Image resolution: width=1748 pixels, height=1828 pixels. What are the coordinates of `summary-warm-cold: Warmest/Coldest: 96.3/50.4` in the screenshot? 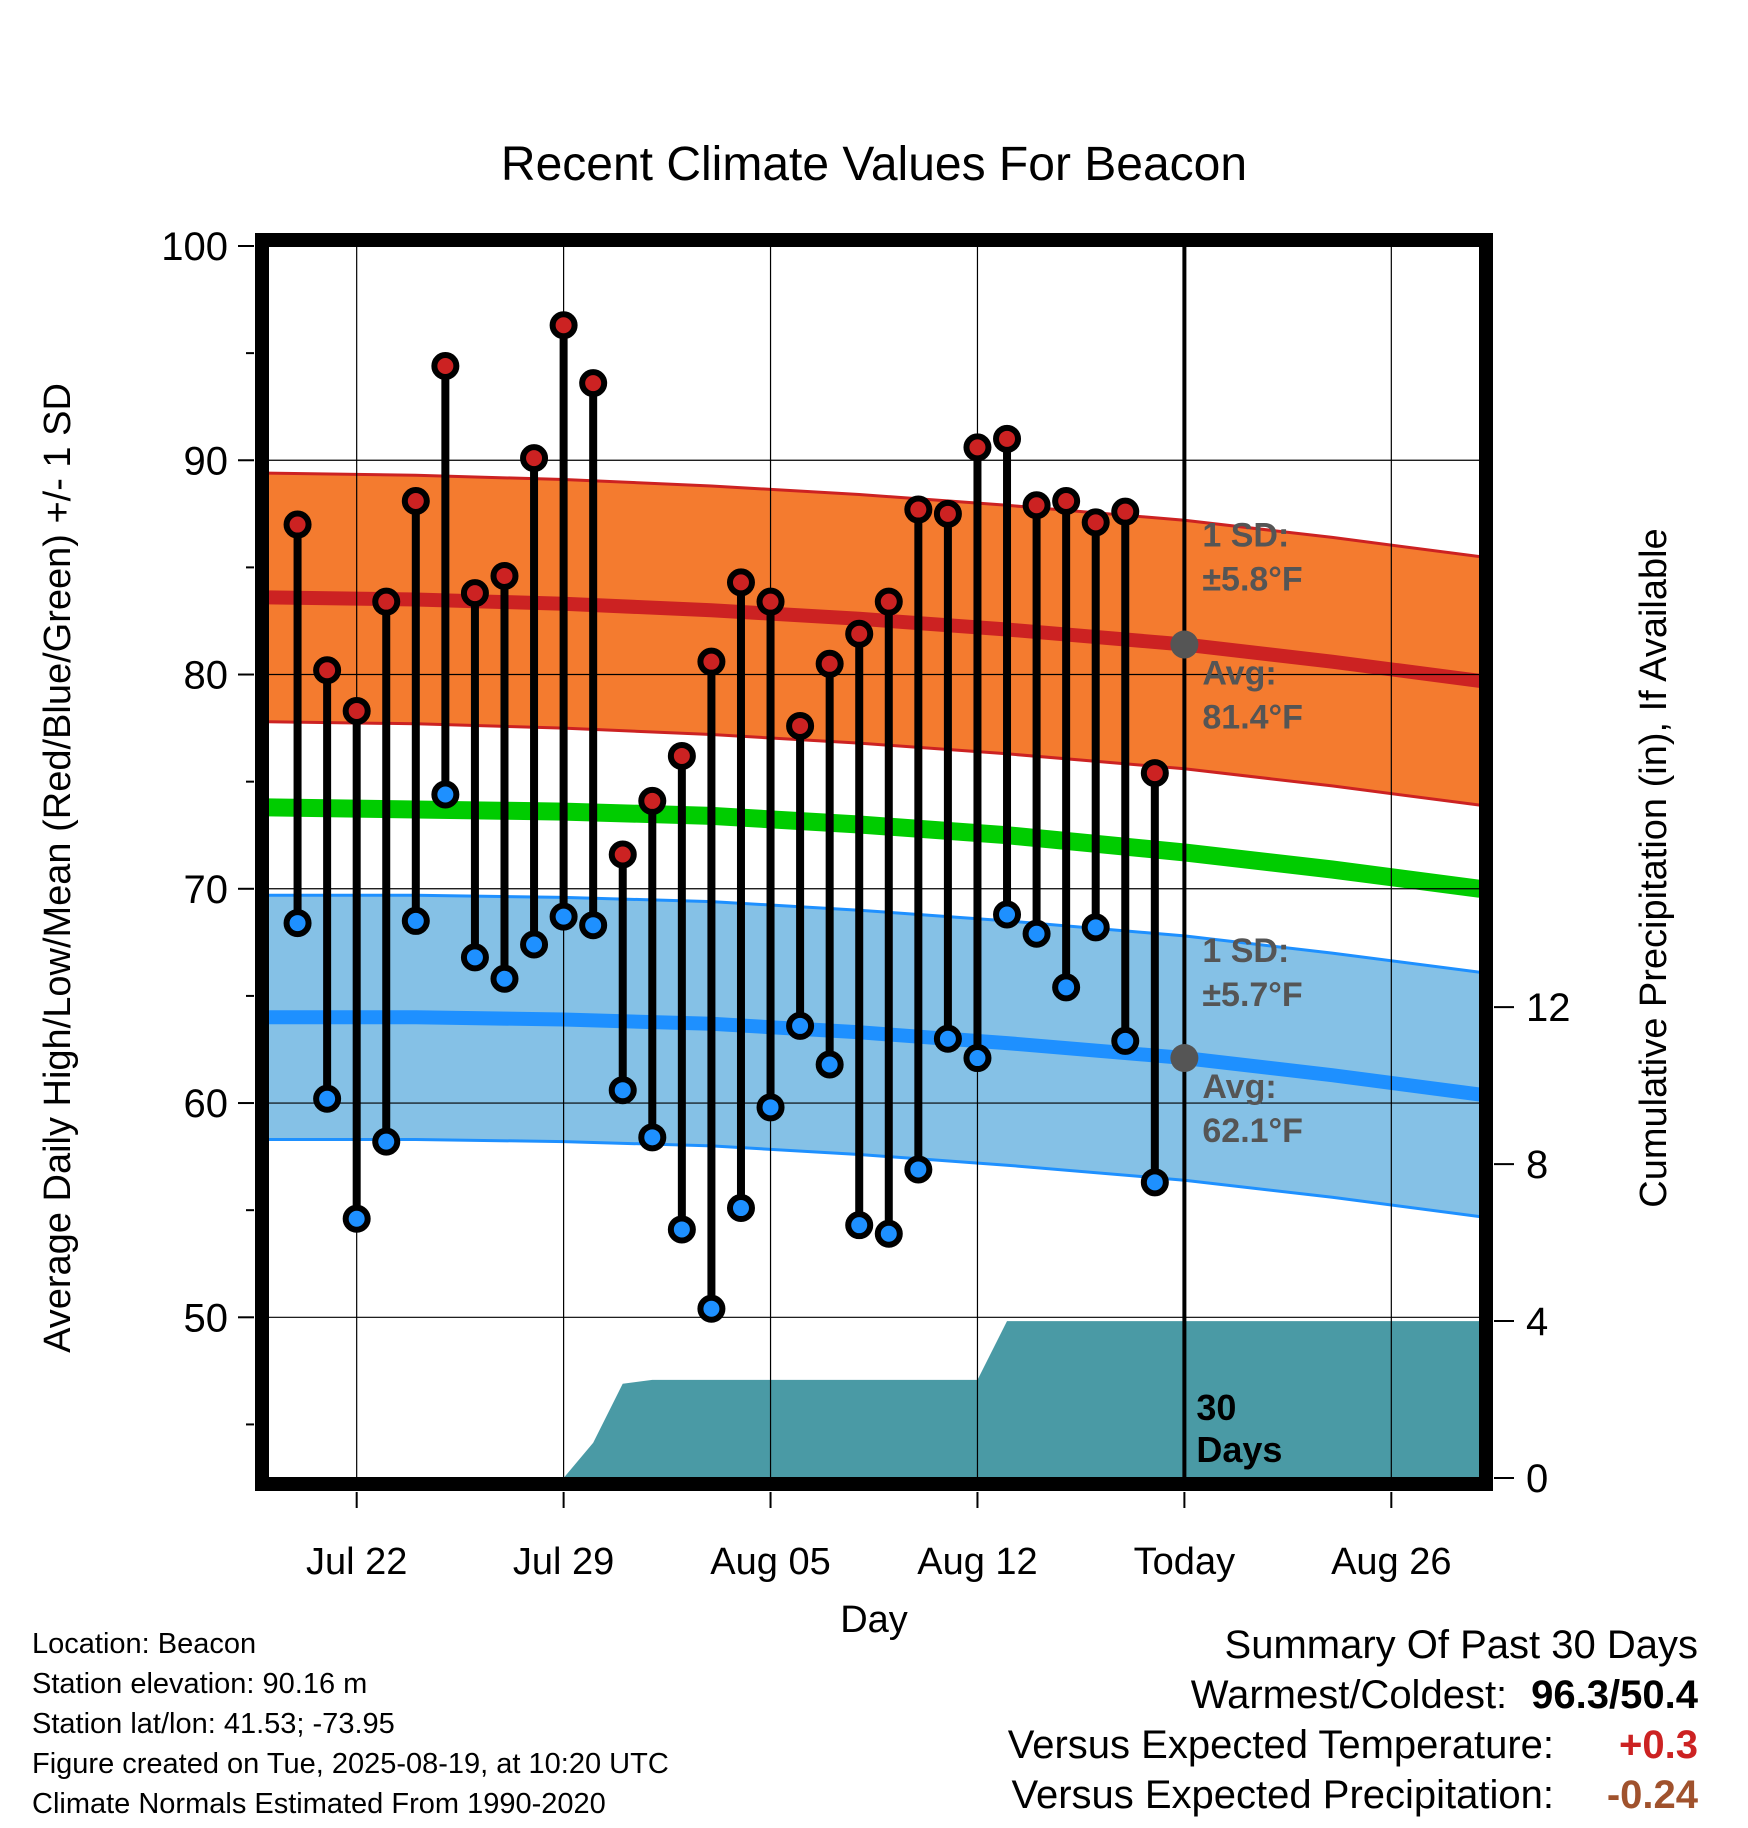 It's located at (1353, 1695).